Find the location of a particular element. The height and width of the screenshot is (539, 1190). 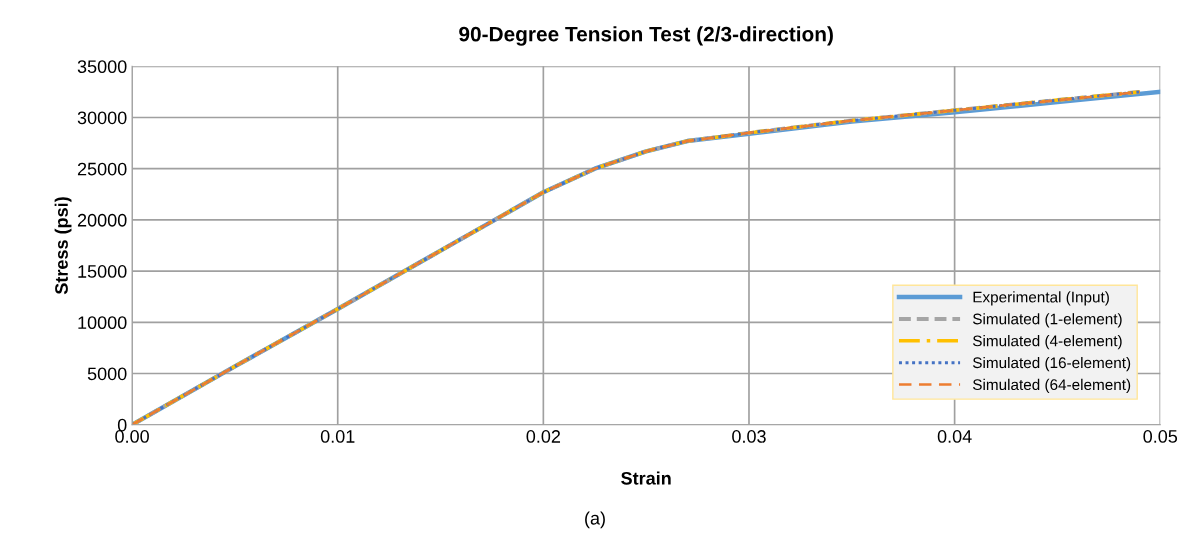

legend-label: Simulated (16-element) is located at coordinates (1051, 364).